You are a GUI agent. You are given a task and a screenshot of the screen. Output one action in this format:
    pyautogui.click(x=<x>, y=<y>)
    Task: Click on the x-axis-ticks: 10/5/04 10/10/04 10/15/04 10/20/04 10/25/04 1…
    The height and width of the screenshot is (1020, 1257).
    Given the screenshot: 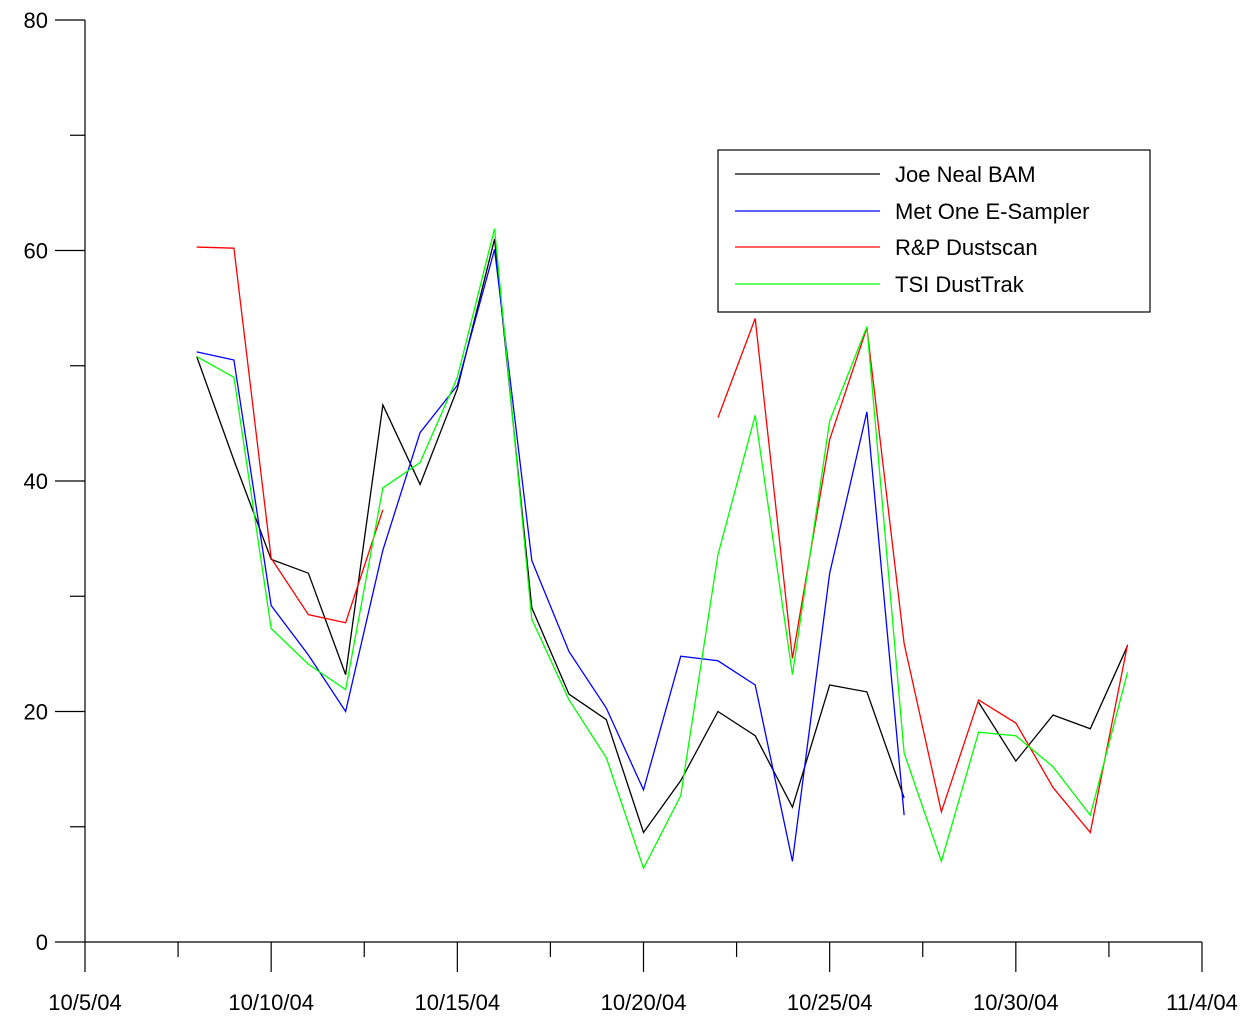 What is the action you would take?
    pyautogui.click(x=643, y=978)
    